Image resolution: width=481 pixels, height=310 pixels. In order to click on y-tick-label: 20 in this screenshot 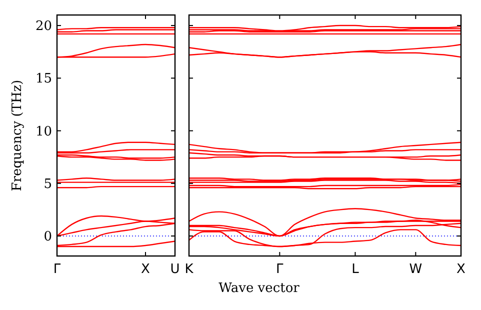, I will do `click(43, 26)`.